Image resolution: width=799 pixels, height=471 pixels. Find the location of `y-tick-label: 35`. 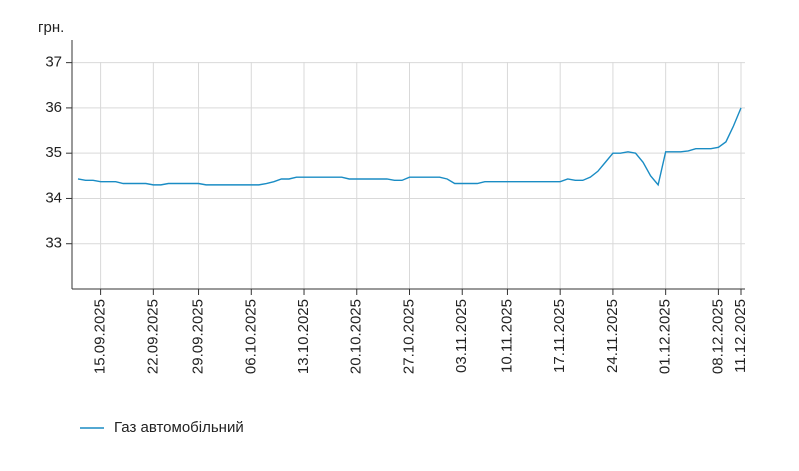

y-tick-label: 35 is located at coordinates (53, 152).